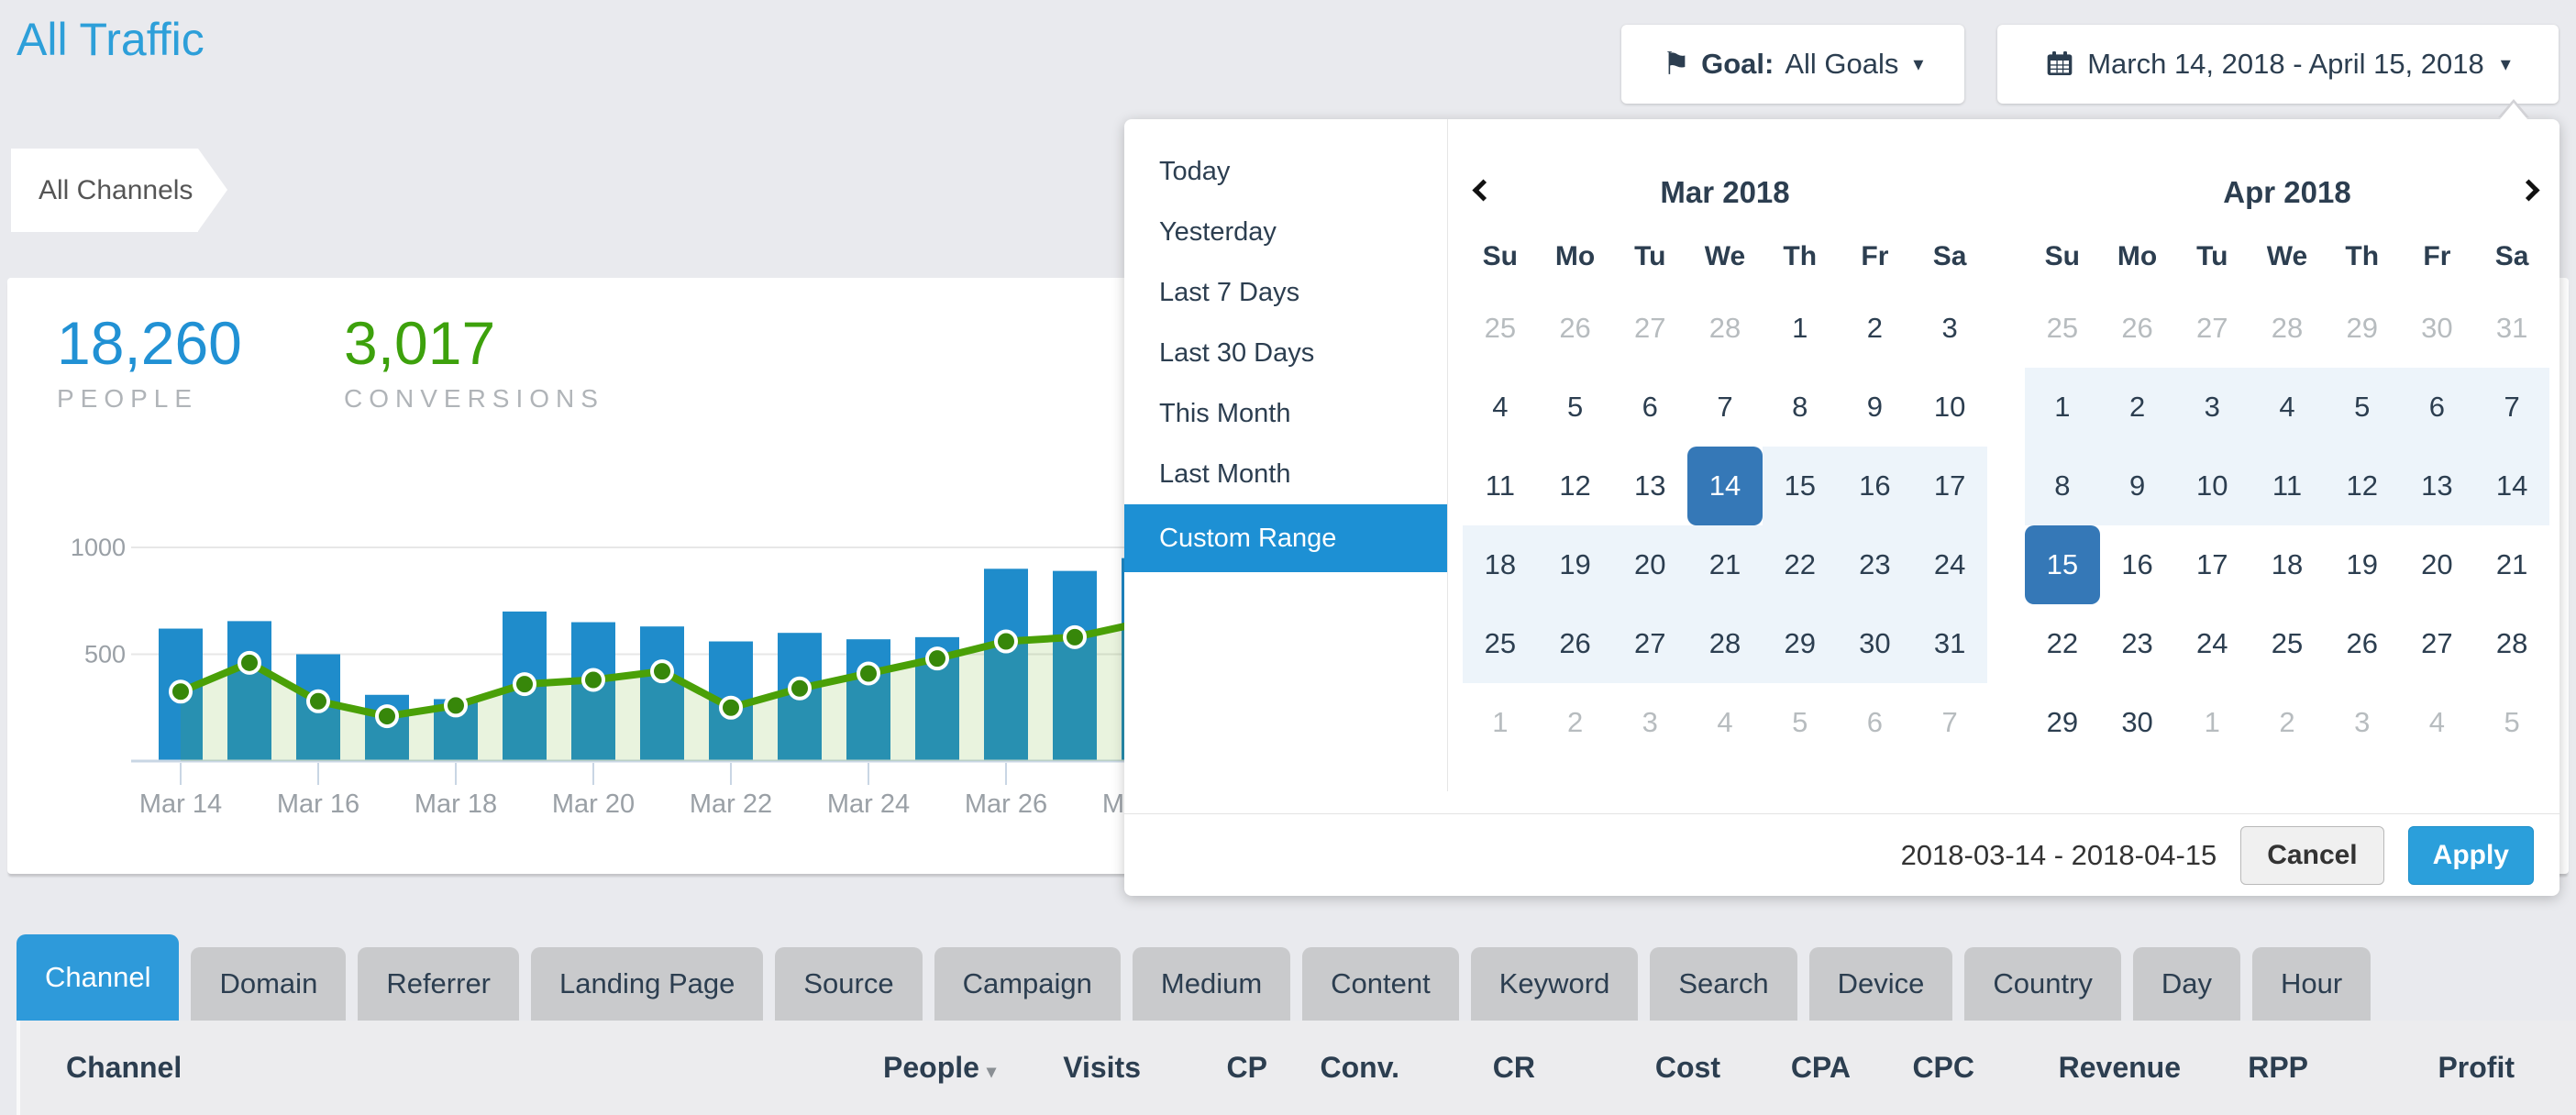  Describe the element at coordinates (2528, 190) in the screenshot. I see `chevron-right-icon` at that location.